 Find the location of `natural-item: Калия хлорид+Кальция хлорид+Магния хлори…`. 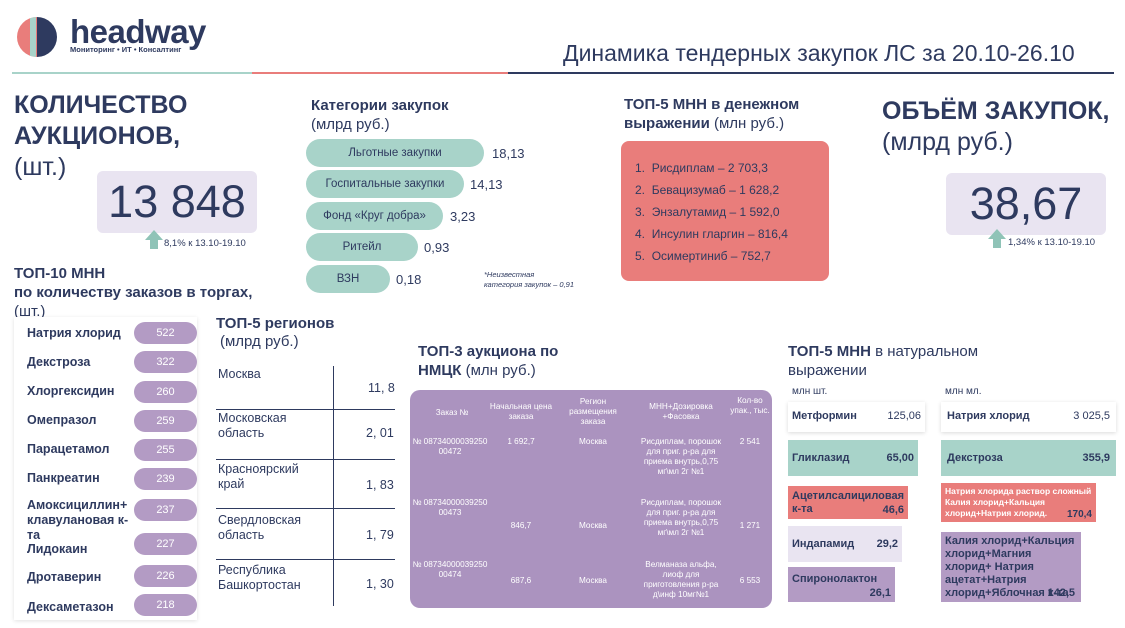

natural-item: Калия хлорид+Кальция хлорид+Магния хлори… is located at coordinates (1011, 567).